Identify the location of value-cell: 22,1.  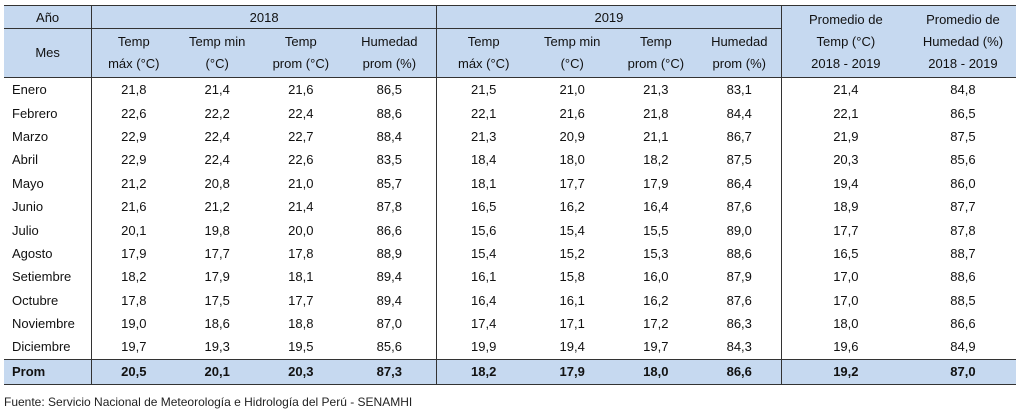
(845, 113).